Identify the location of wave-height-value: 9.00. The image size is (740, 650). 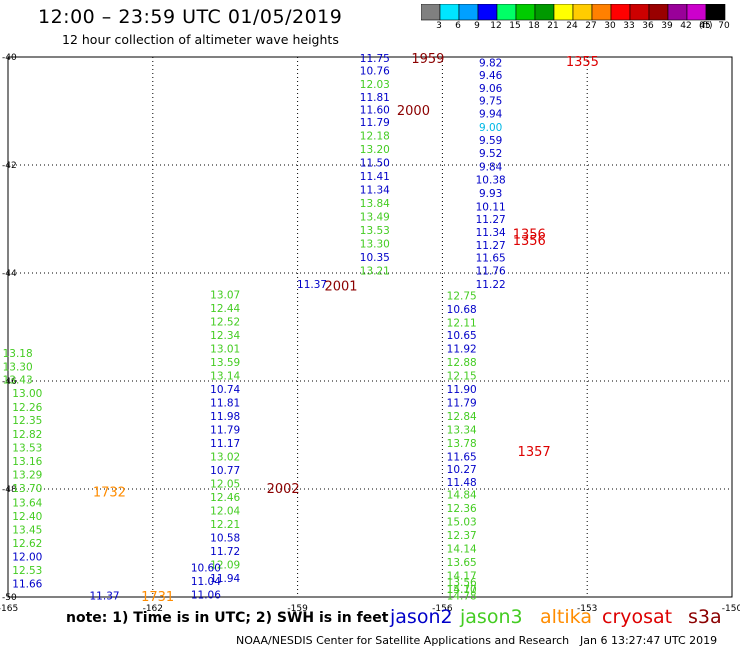
(490, 128).